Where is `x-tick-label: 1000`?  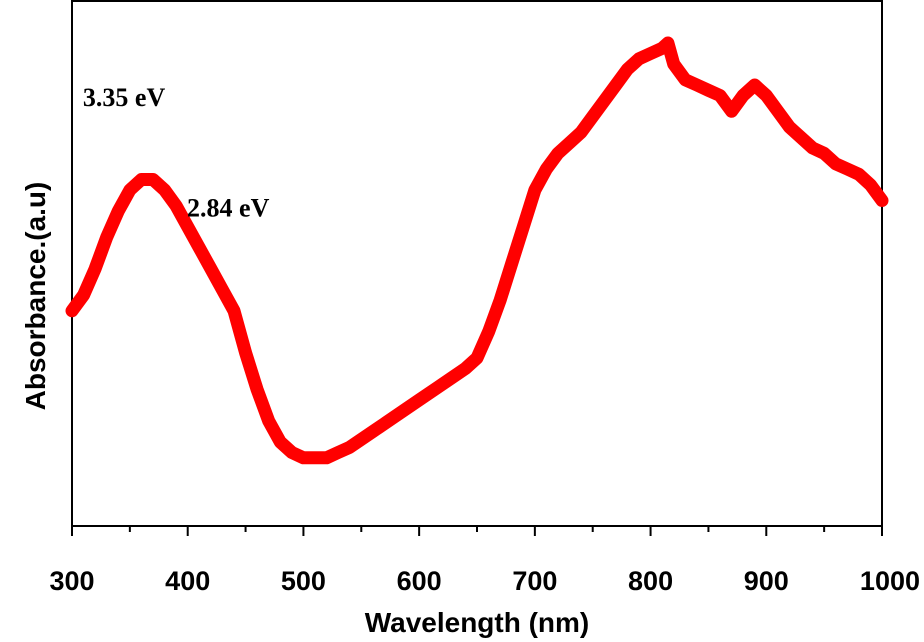
x-tick-label: 1000 is located at coordinates (890, 581).